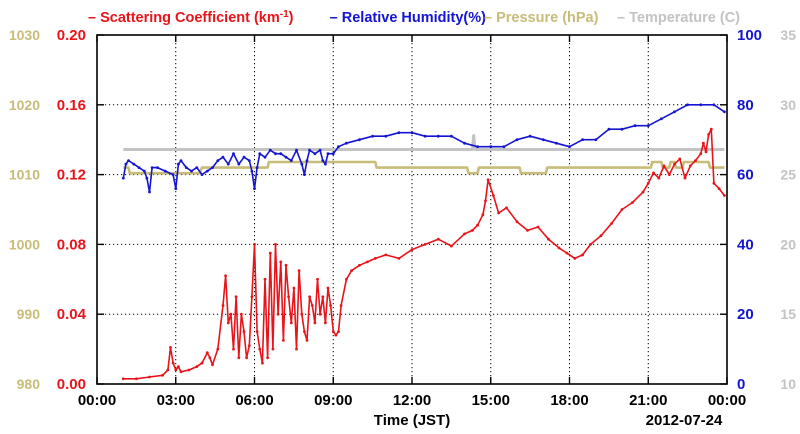 The width and height of the screenshot is (800, 434). I want to click on series-line-temperature, so click(424, 142).